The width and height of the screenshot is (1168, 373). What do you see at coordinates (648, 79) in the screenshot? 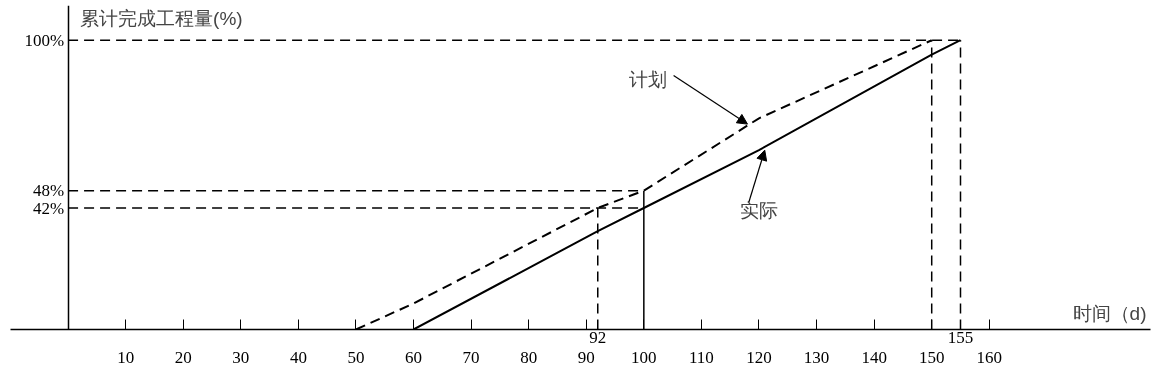
I see `annotation: 计划` at bounding box center [648, 79].